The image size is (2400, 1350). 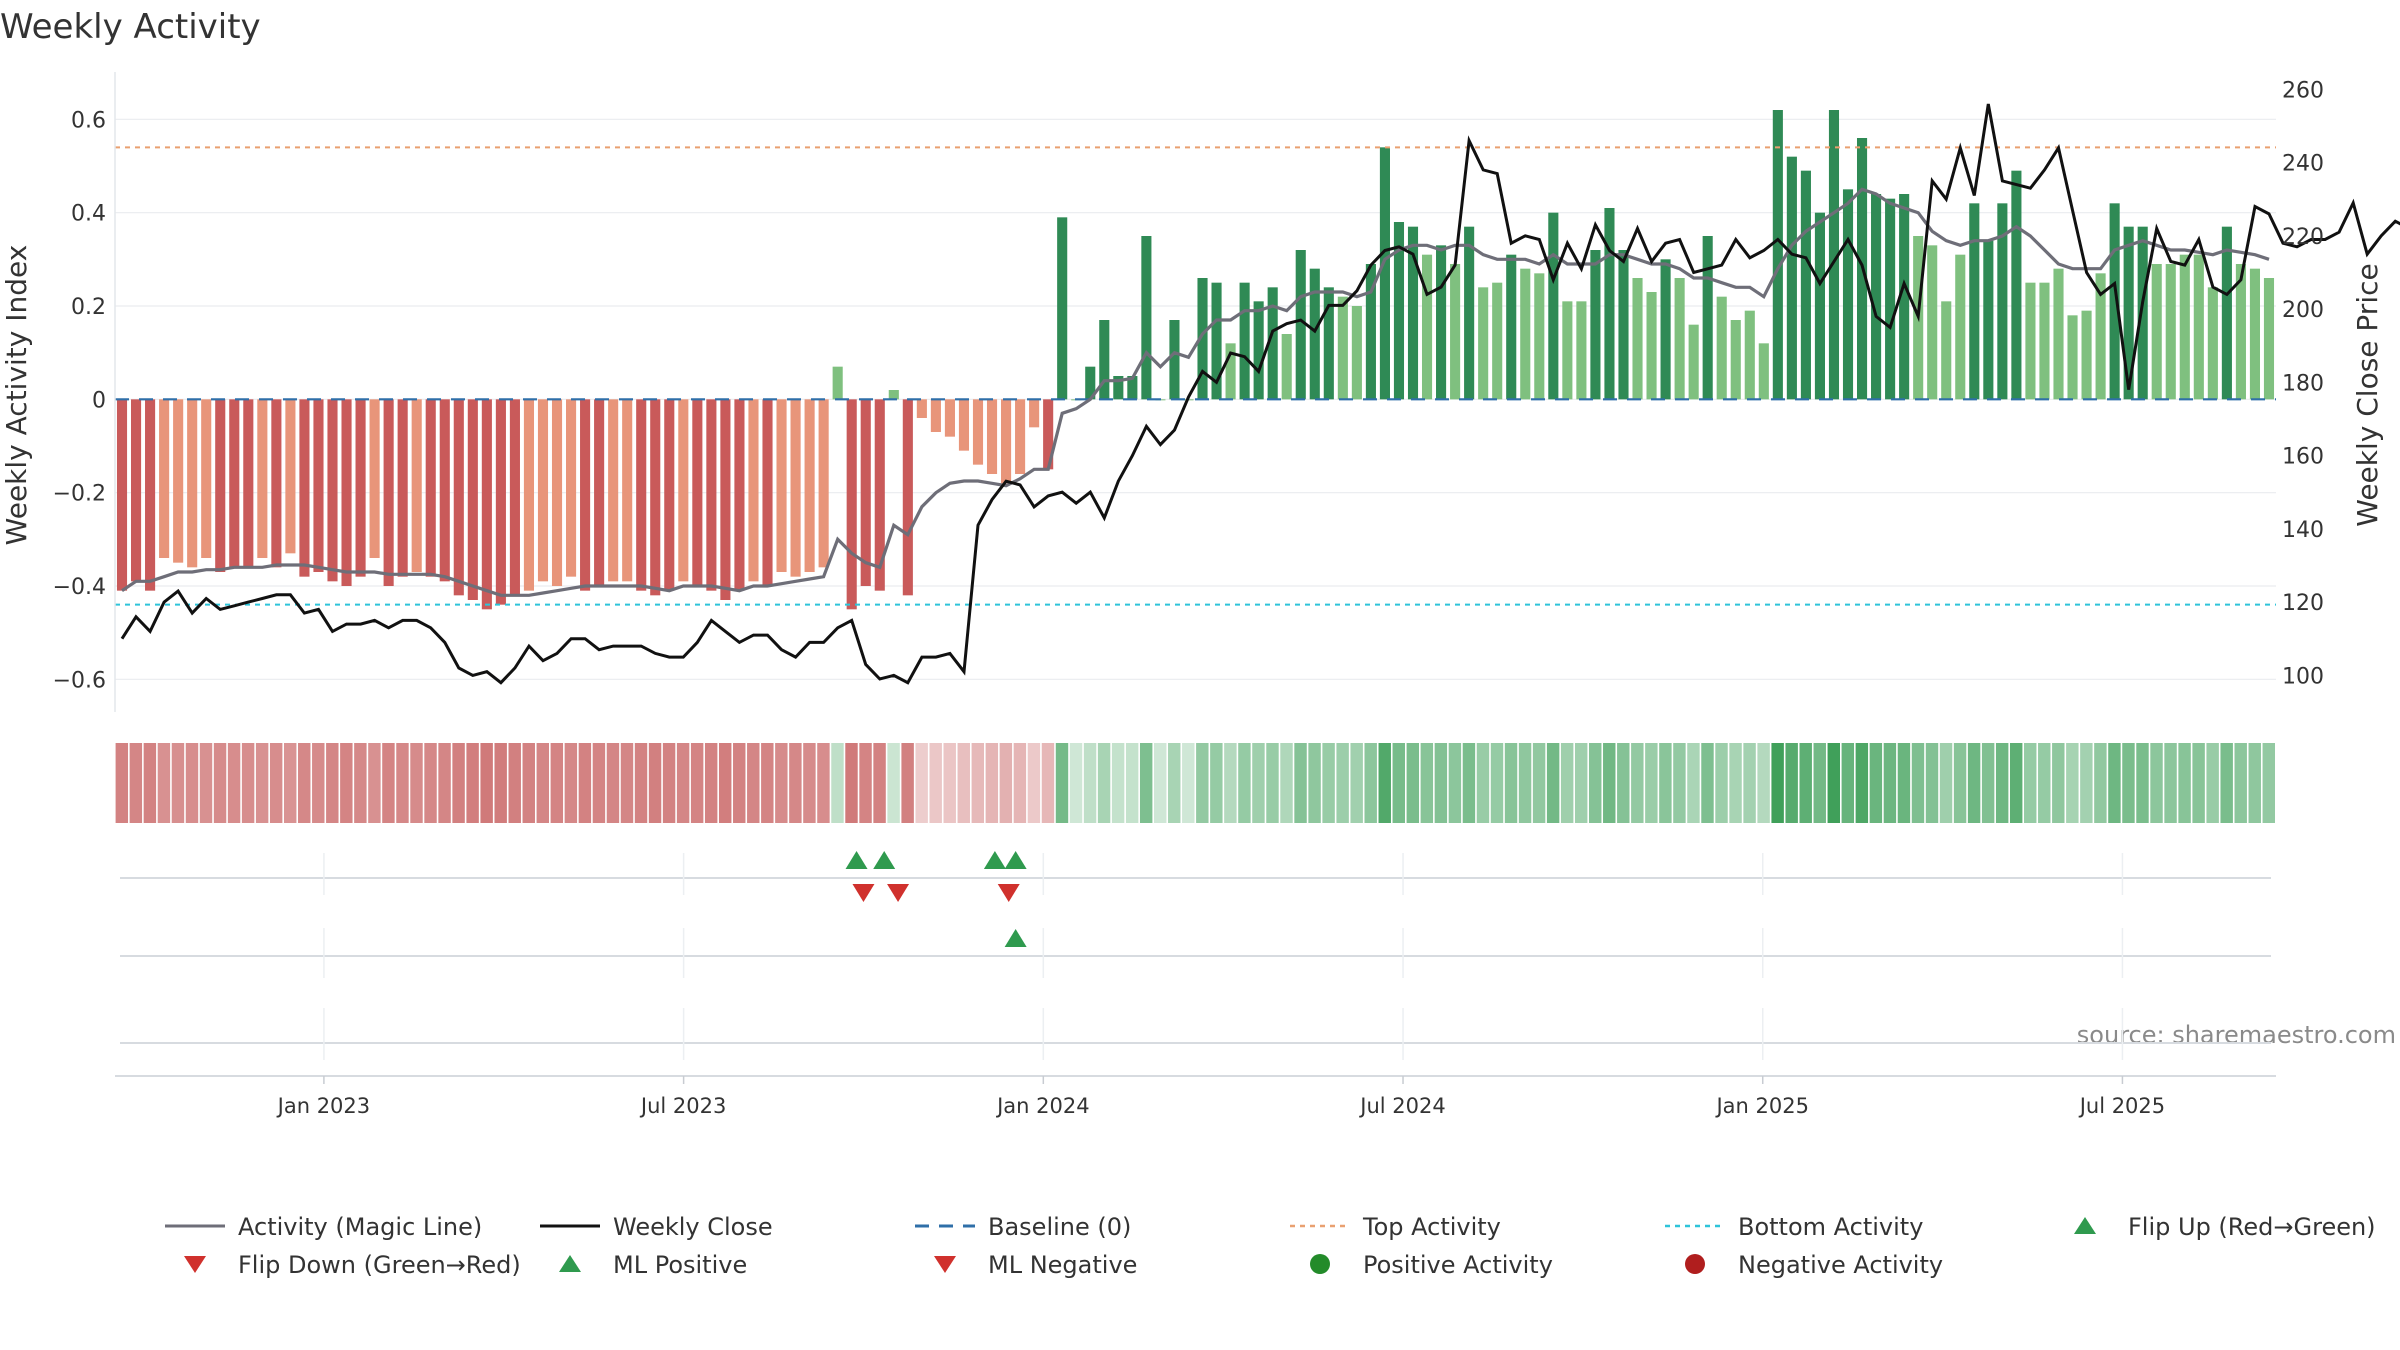 I want to click on ml-positive-marker, so click(x=856, y=860).